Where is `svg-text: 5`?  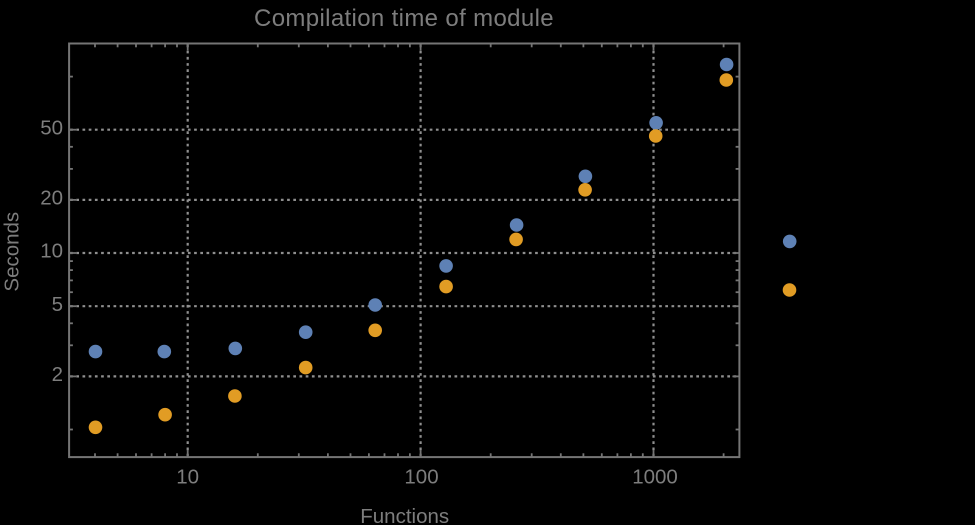 svg-text: 5 is located at coordinates (57, 304).